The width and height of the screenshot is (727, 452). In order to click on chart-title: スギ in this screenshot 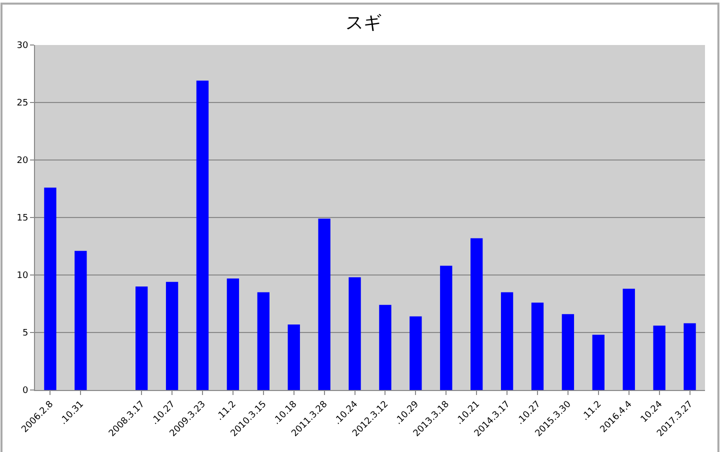, I will do `click(364, 23)`.